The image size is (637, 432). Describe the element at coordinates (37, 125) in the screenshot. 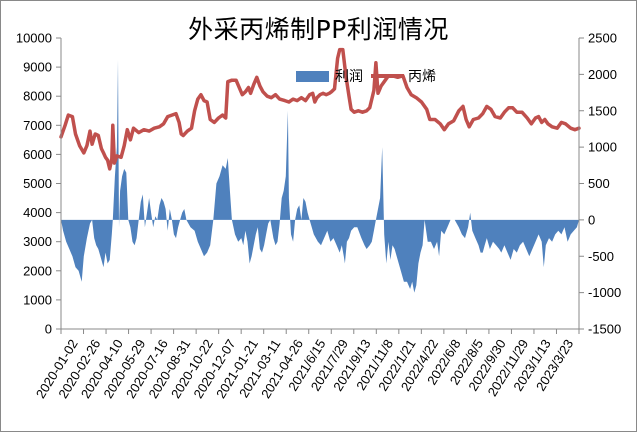

I see `left-axis-tick-label: 7000` at that location.